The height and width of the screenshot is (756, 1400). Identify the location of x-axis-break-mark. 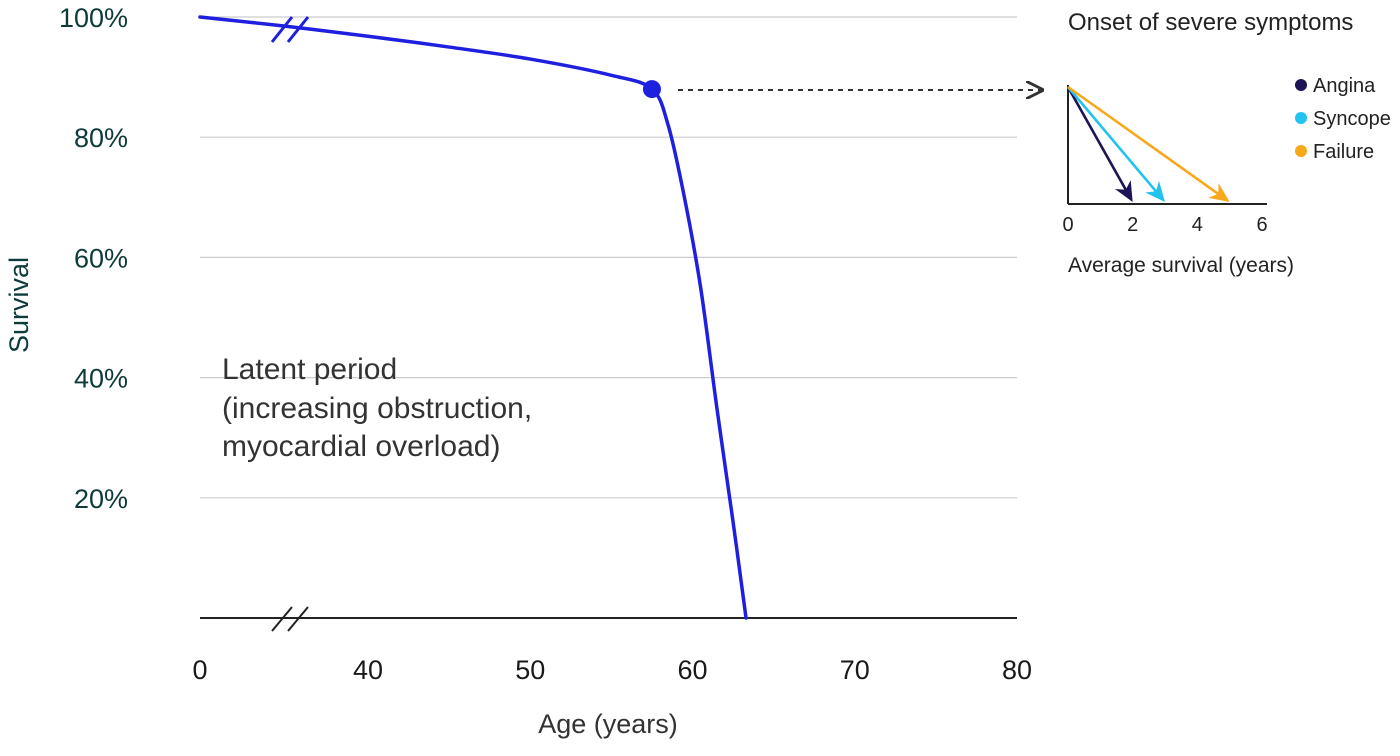
(290, 619).